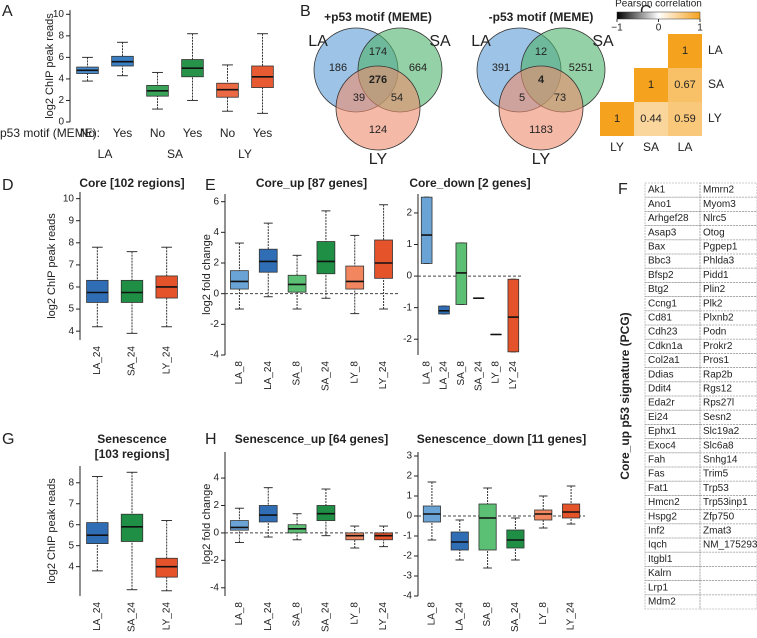  Describe the element at coordinates (716, 360) in the screenshot. I see `gene-name: Pros1` at that location.